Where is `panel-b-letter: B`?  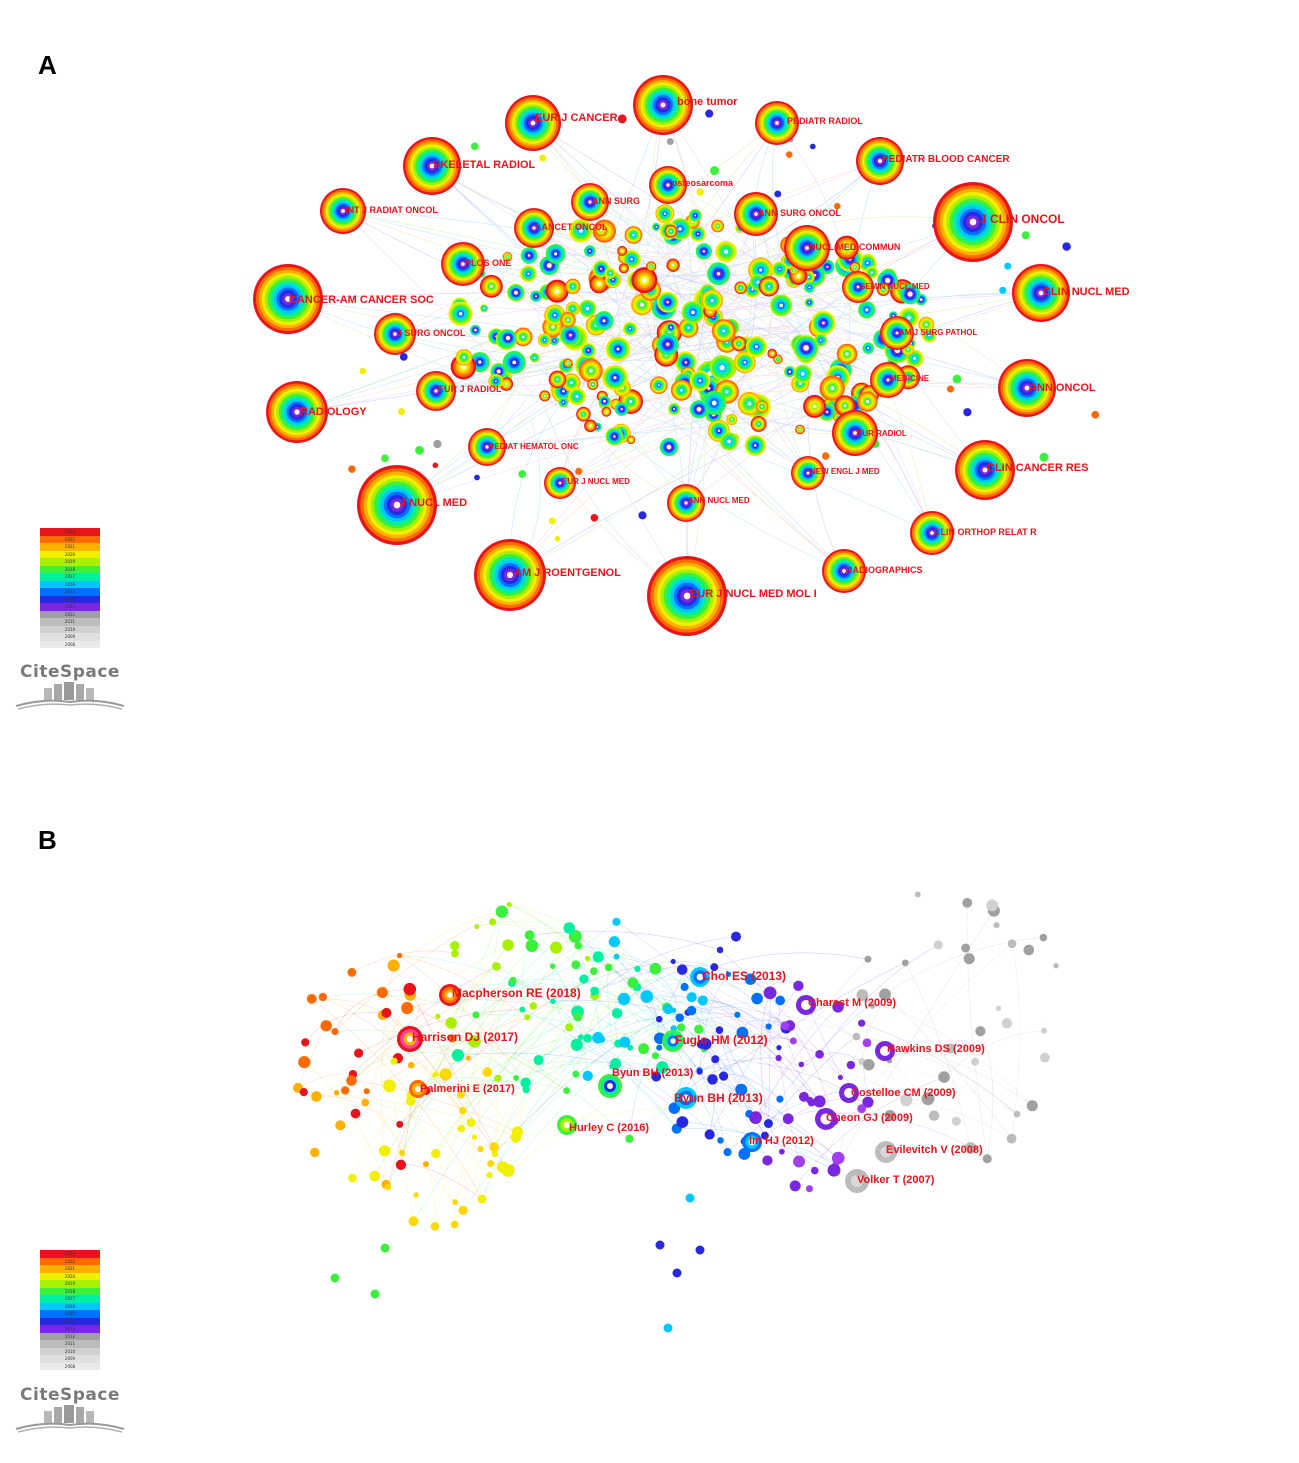 panel-b-letter: B is located at coordinates (47, 840).